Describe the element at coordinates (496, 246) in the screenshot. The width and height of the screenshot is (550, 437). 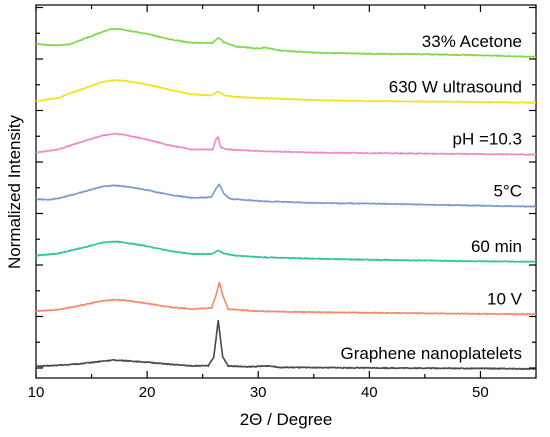
I see `series-label-60-min: 60 min` at that location.